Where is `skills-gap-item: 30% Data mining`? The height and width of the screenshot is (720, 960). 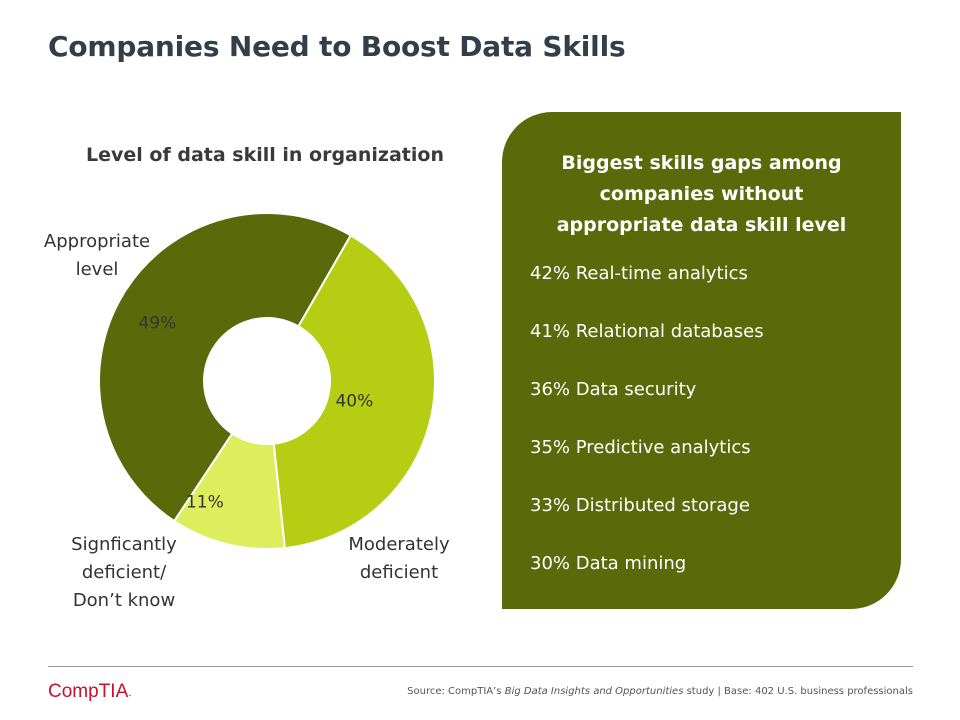
skills-gap-item: 30% Data mining is located at coordinates (608, 563).